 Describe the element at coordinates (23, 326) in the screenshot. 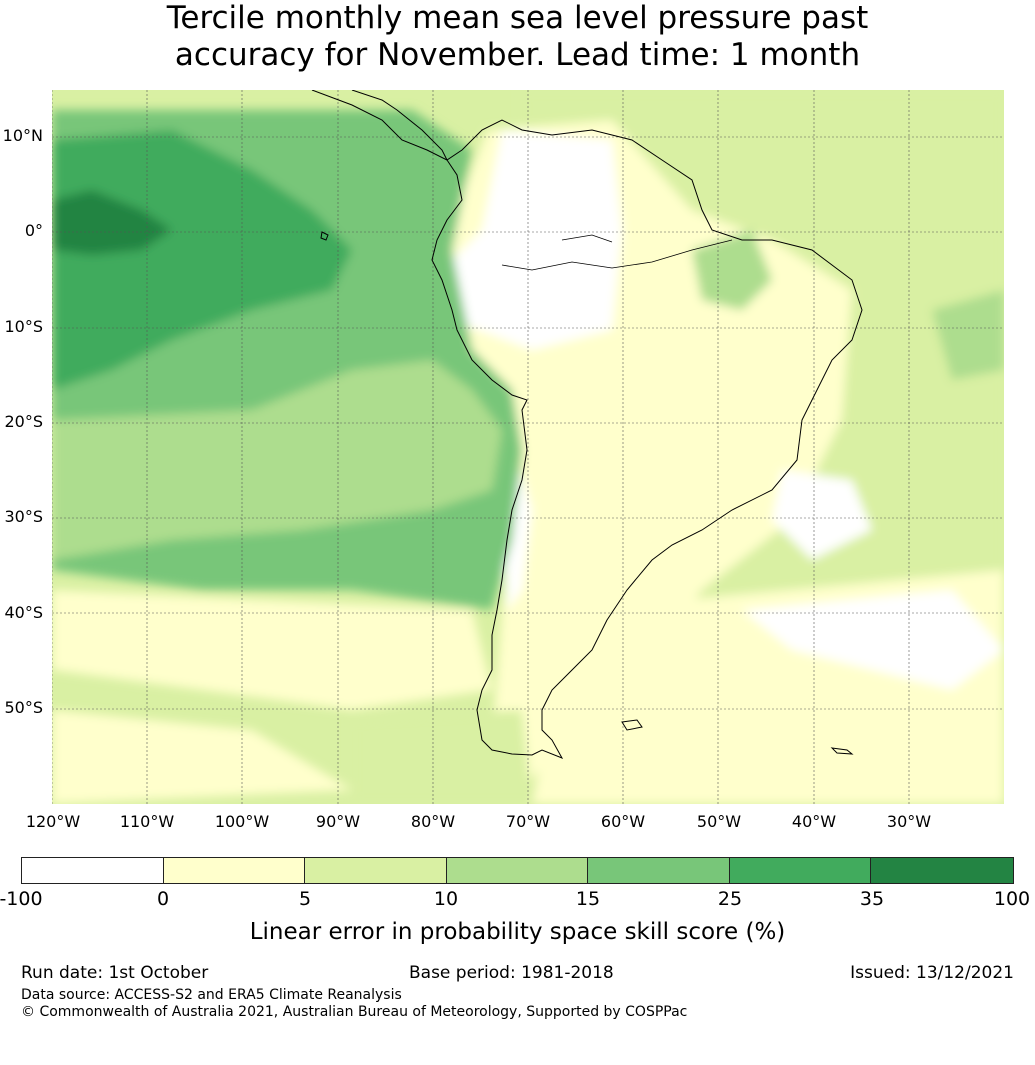

I see `lat-label-10s: 10°S` at that location.